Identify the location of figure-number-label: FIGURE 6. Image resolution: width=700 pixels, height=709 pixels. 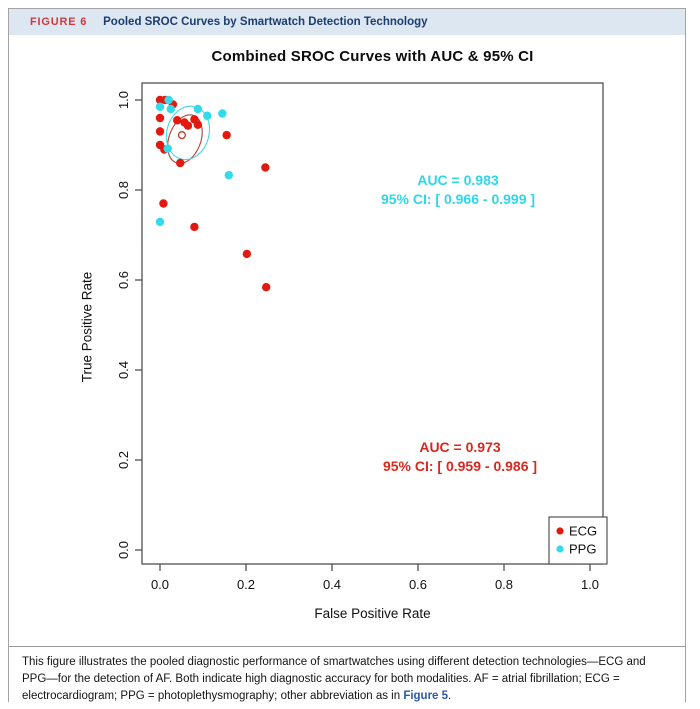
(59, 22).